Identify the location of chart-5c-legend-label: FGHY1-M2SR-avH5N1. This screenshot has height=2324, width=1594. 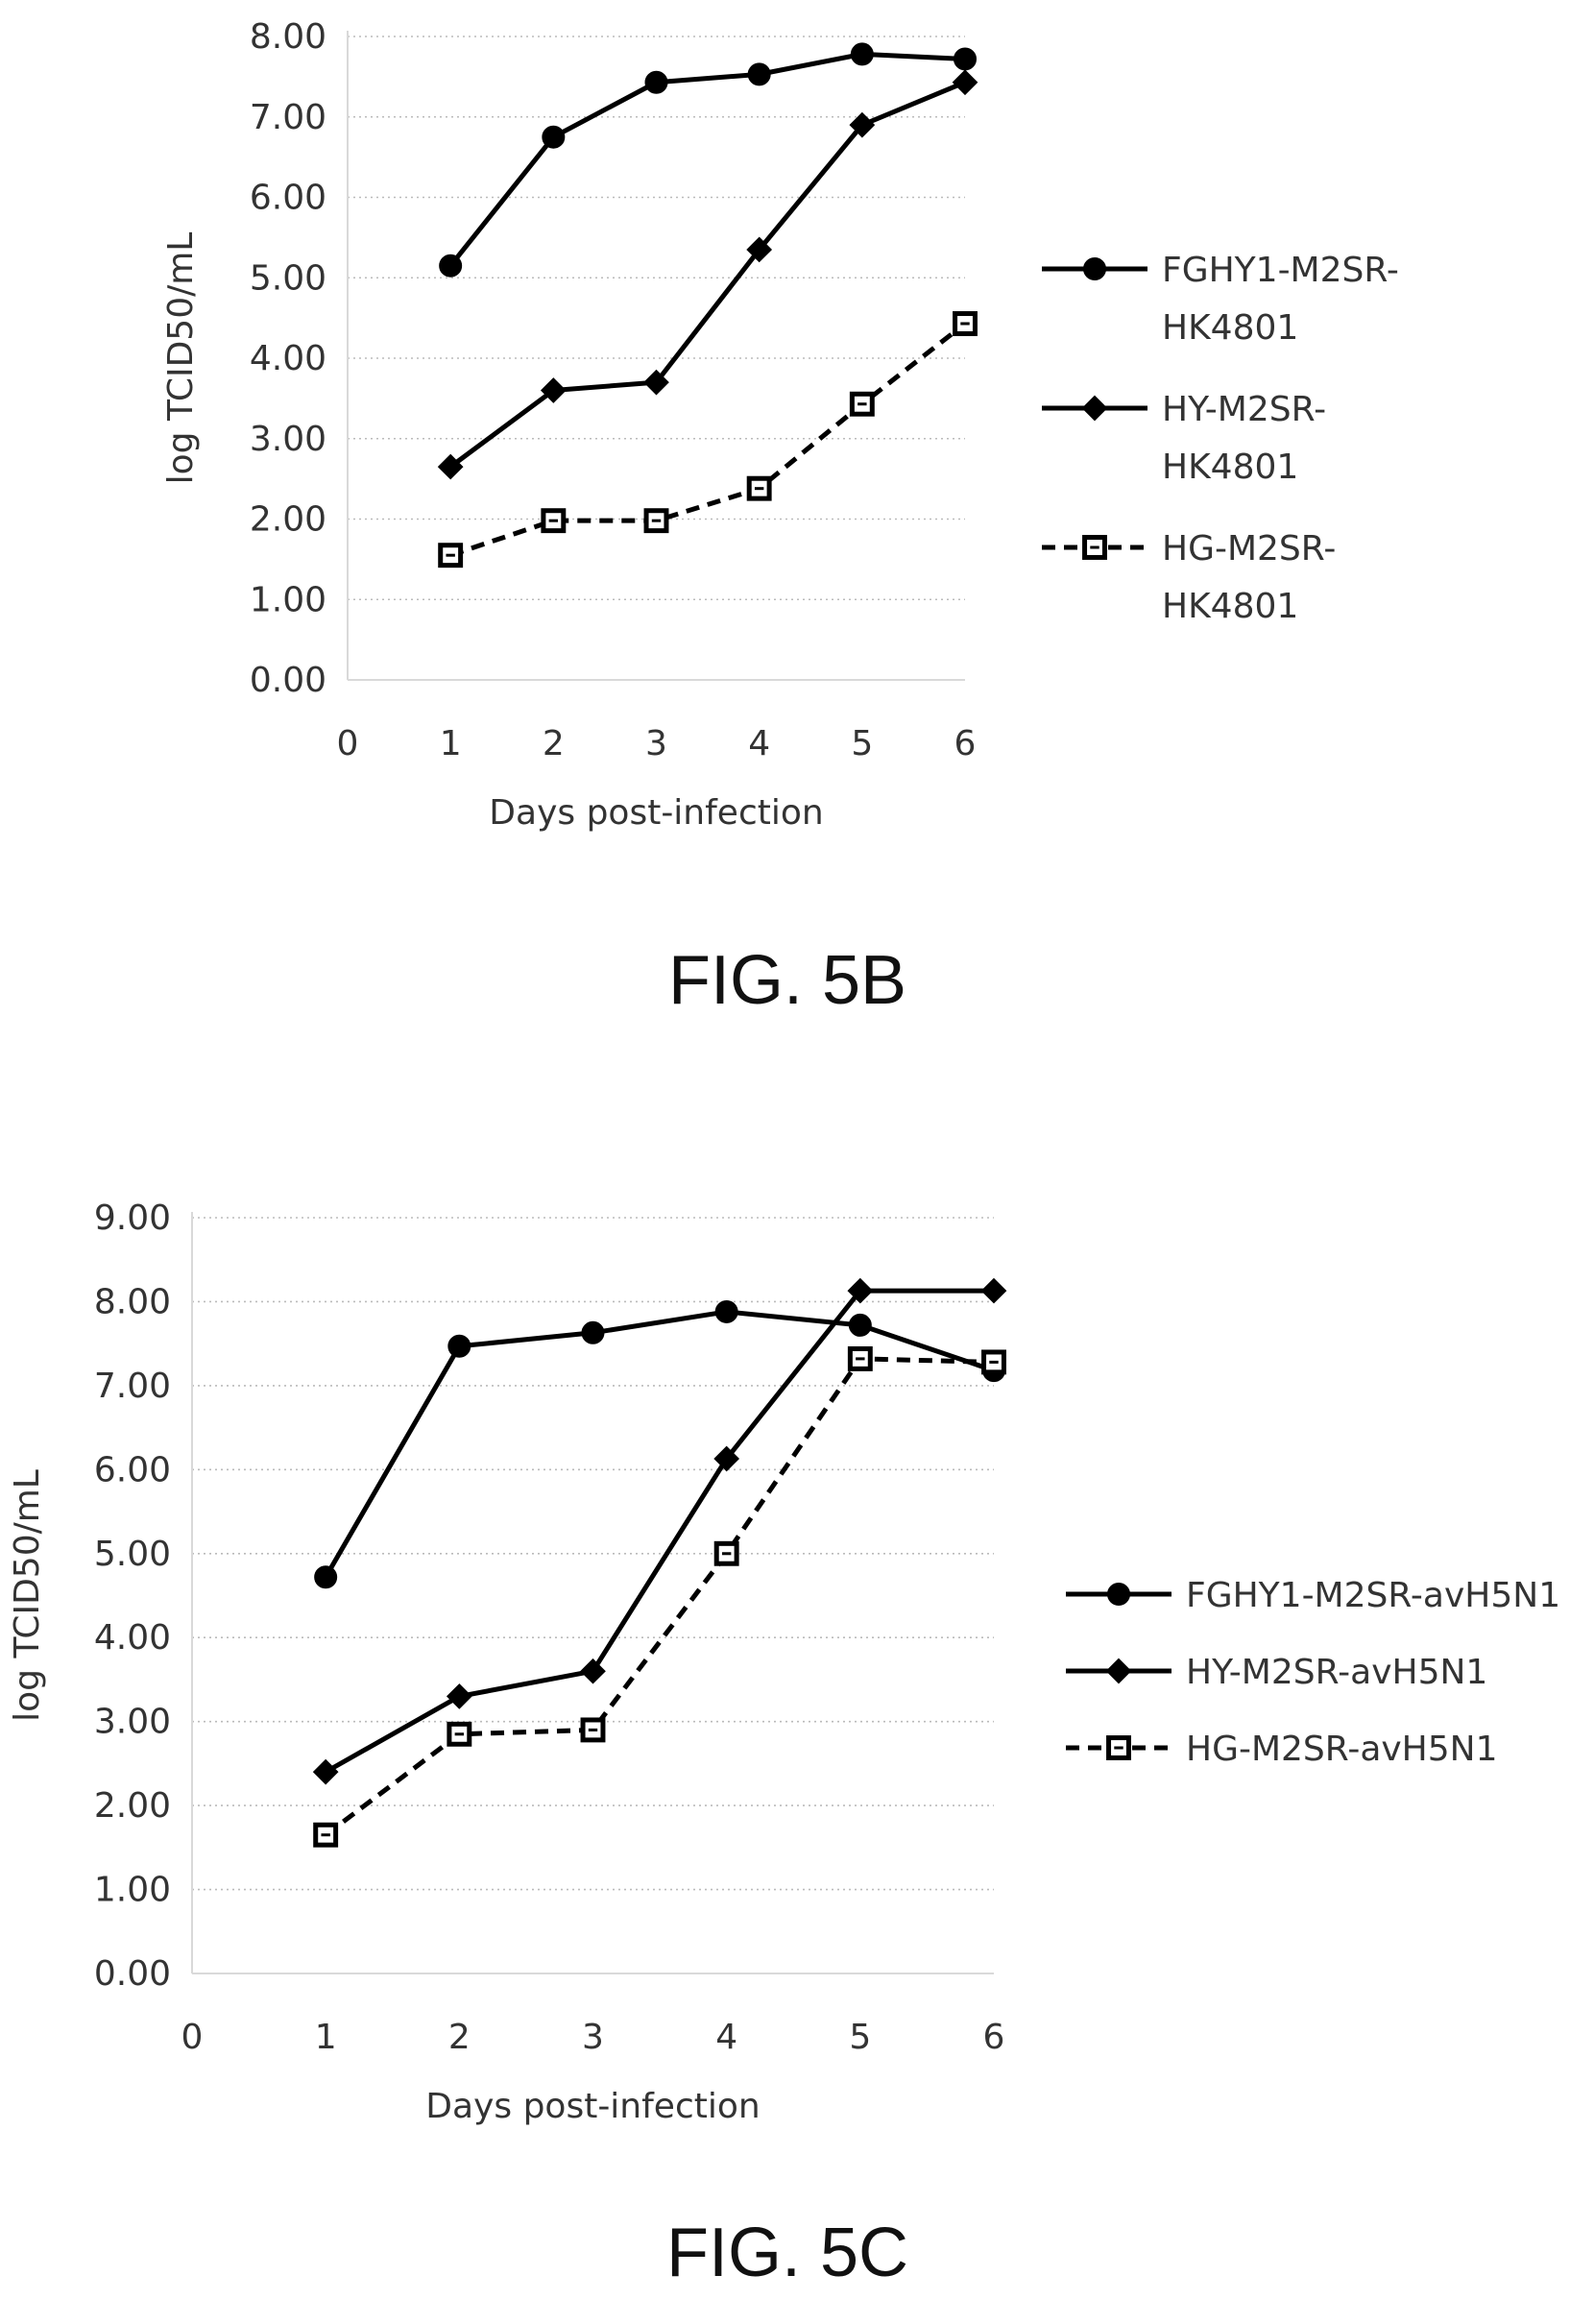
(1373, 1595).